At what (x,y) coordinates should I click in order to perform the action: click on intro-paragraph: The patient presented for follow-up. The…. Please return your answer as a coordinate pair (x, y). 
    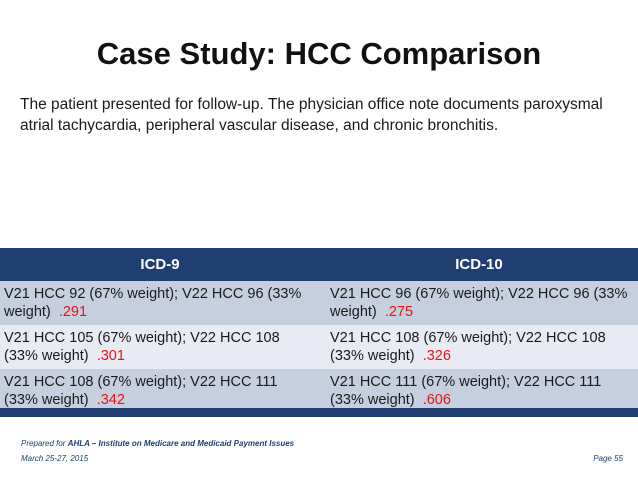
    Looking at the image, I should click on (311, 115).